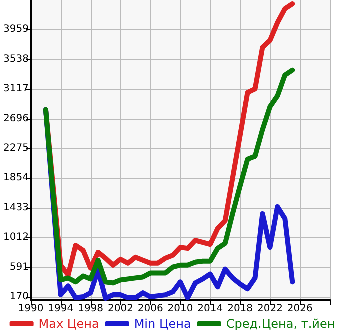  What do you see at coordinates (16, 118) in the screenshot?
I see `y-tick-label: 2696` at bounding box center [16, 118].